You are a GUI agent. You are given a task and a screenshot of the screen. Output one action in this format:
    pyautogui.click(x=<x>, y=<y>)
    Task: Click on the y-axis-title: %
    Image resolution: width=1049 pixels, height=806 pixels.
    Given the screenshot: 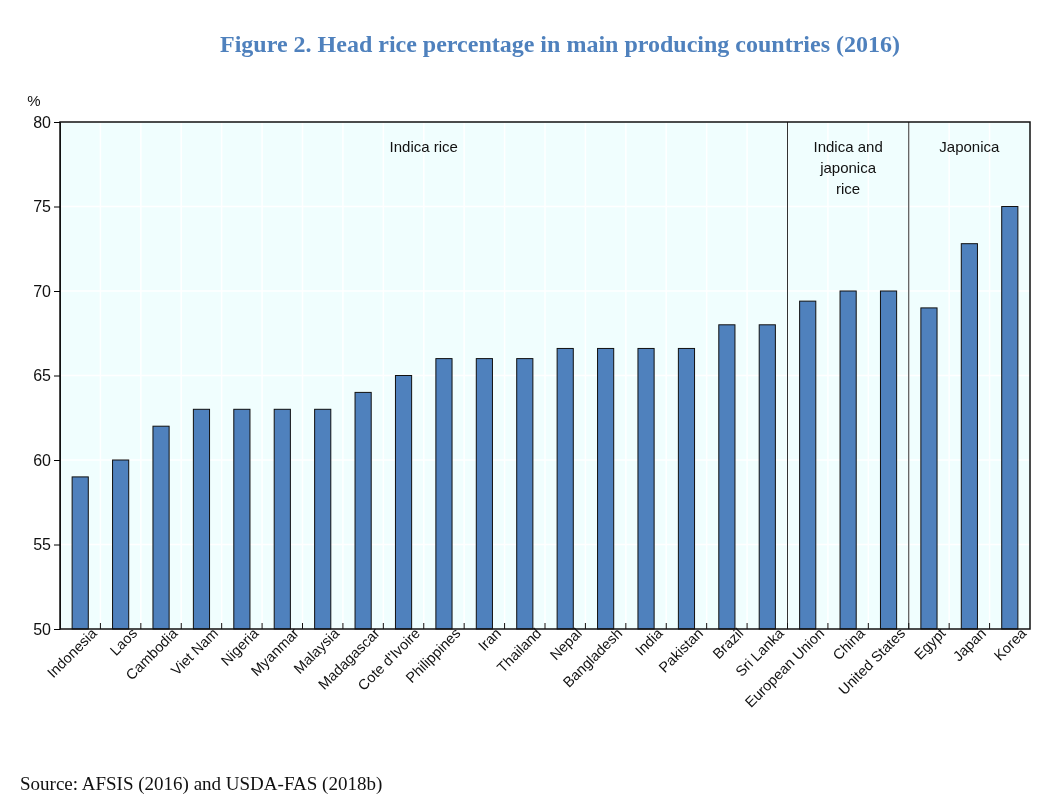 What is the action you would take?
    pyautogui.click(x=34, y=100)
    